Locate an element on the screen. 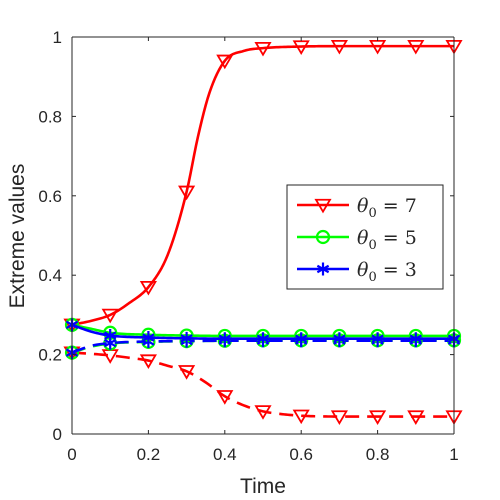  x-tick-label: 0.8 is located at coordinates (378, 454).